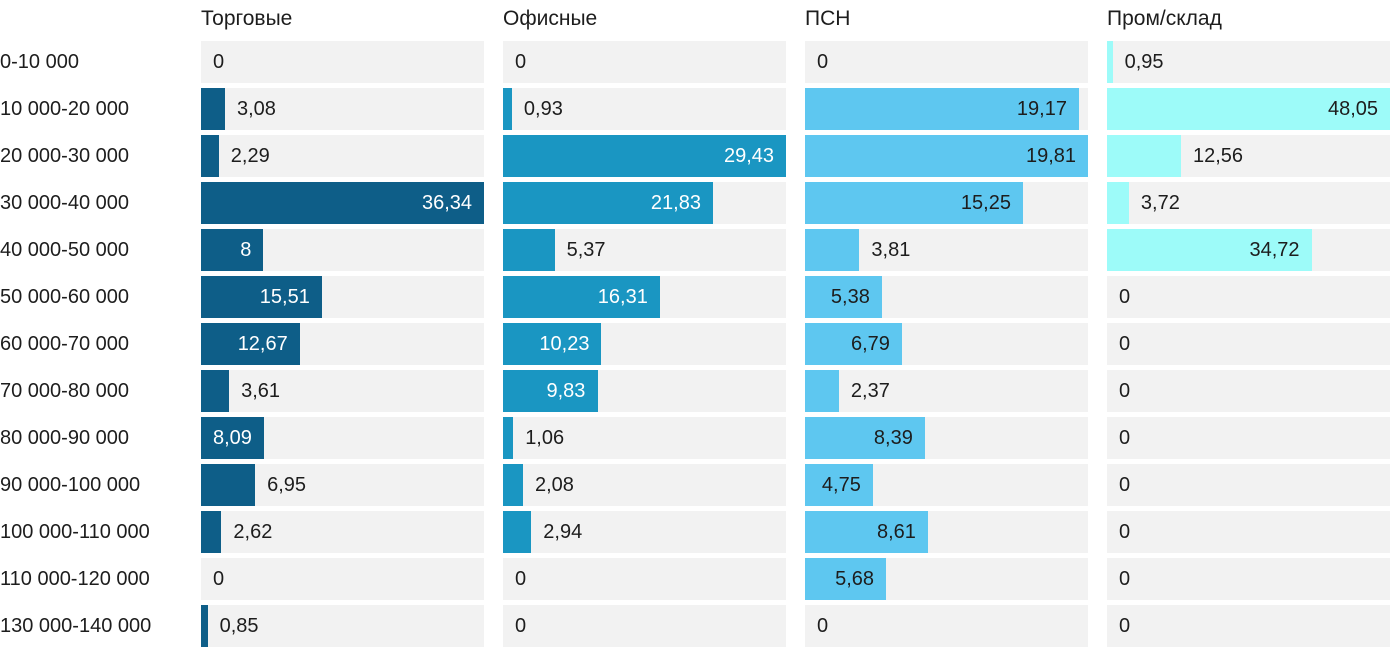 The height and width of the screenshot is (654, 1400). I want to click on bar-value-label: 0,95, so click(1144, 62).